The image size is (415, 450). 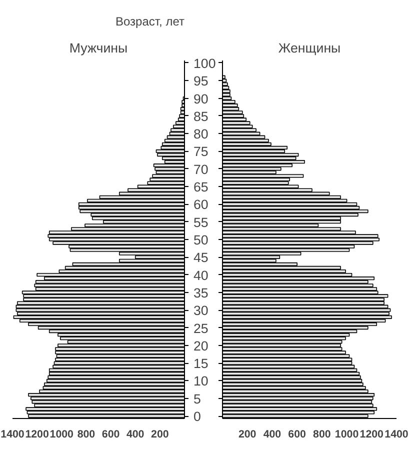 I want to click on y-tick-label: 55, so click(x=201, y=222).